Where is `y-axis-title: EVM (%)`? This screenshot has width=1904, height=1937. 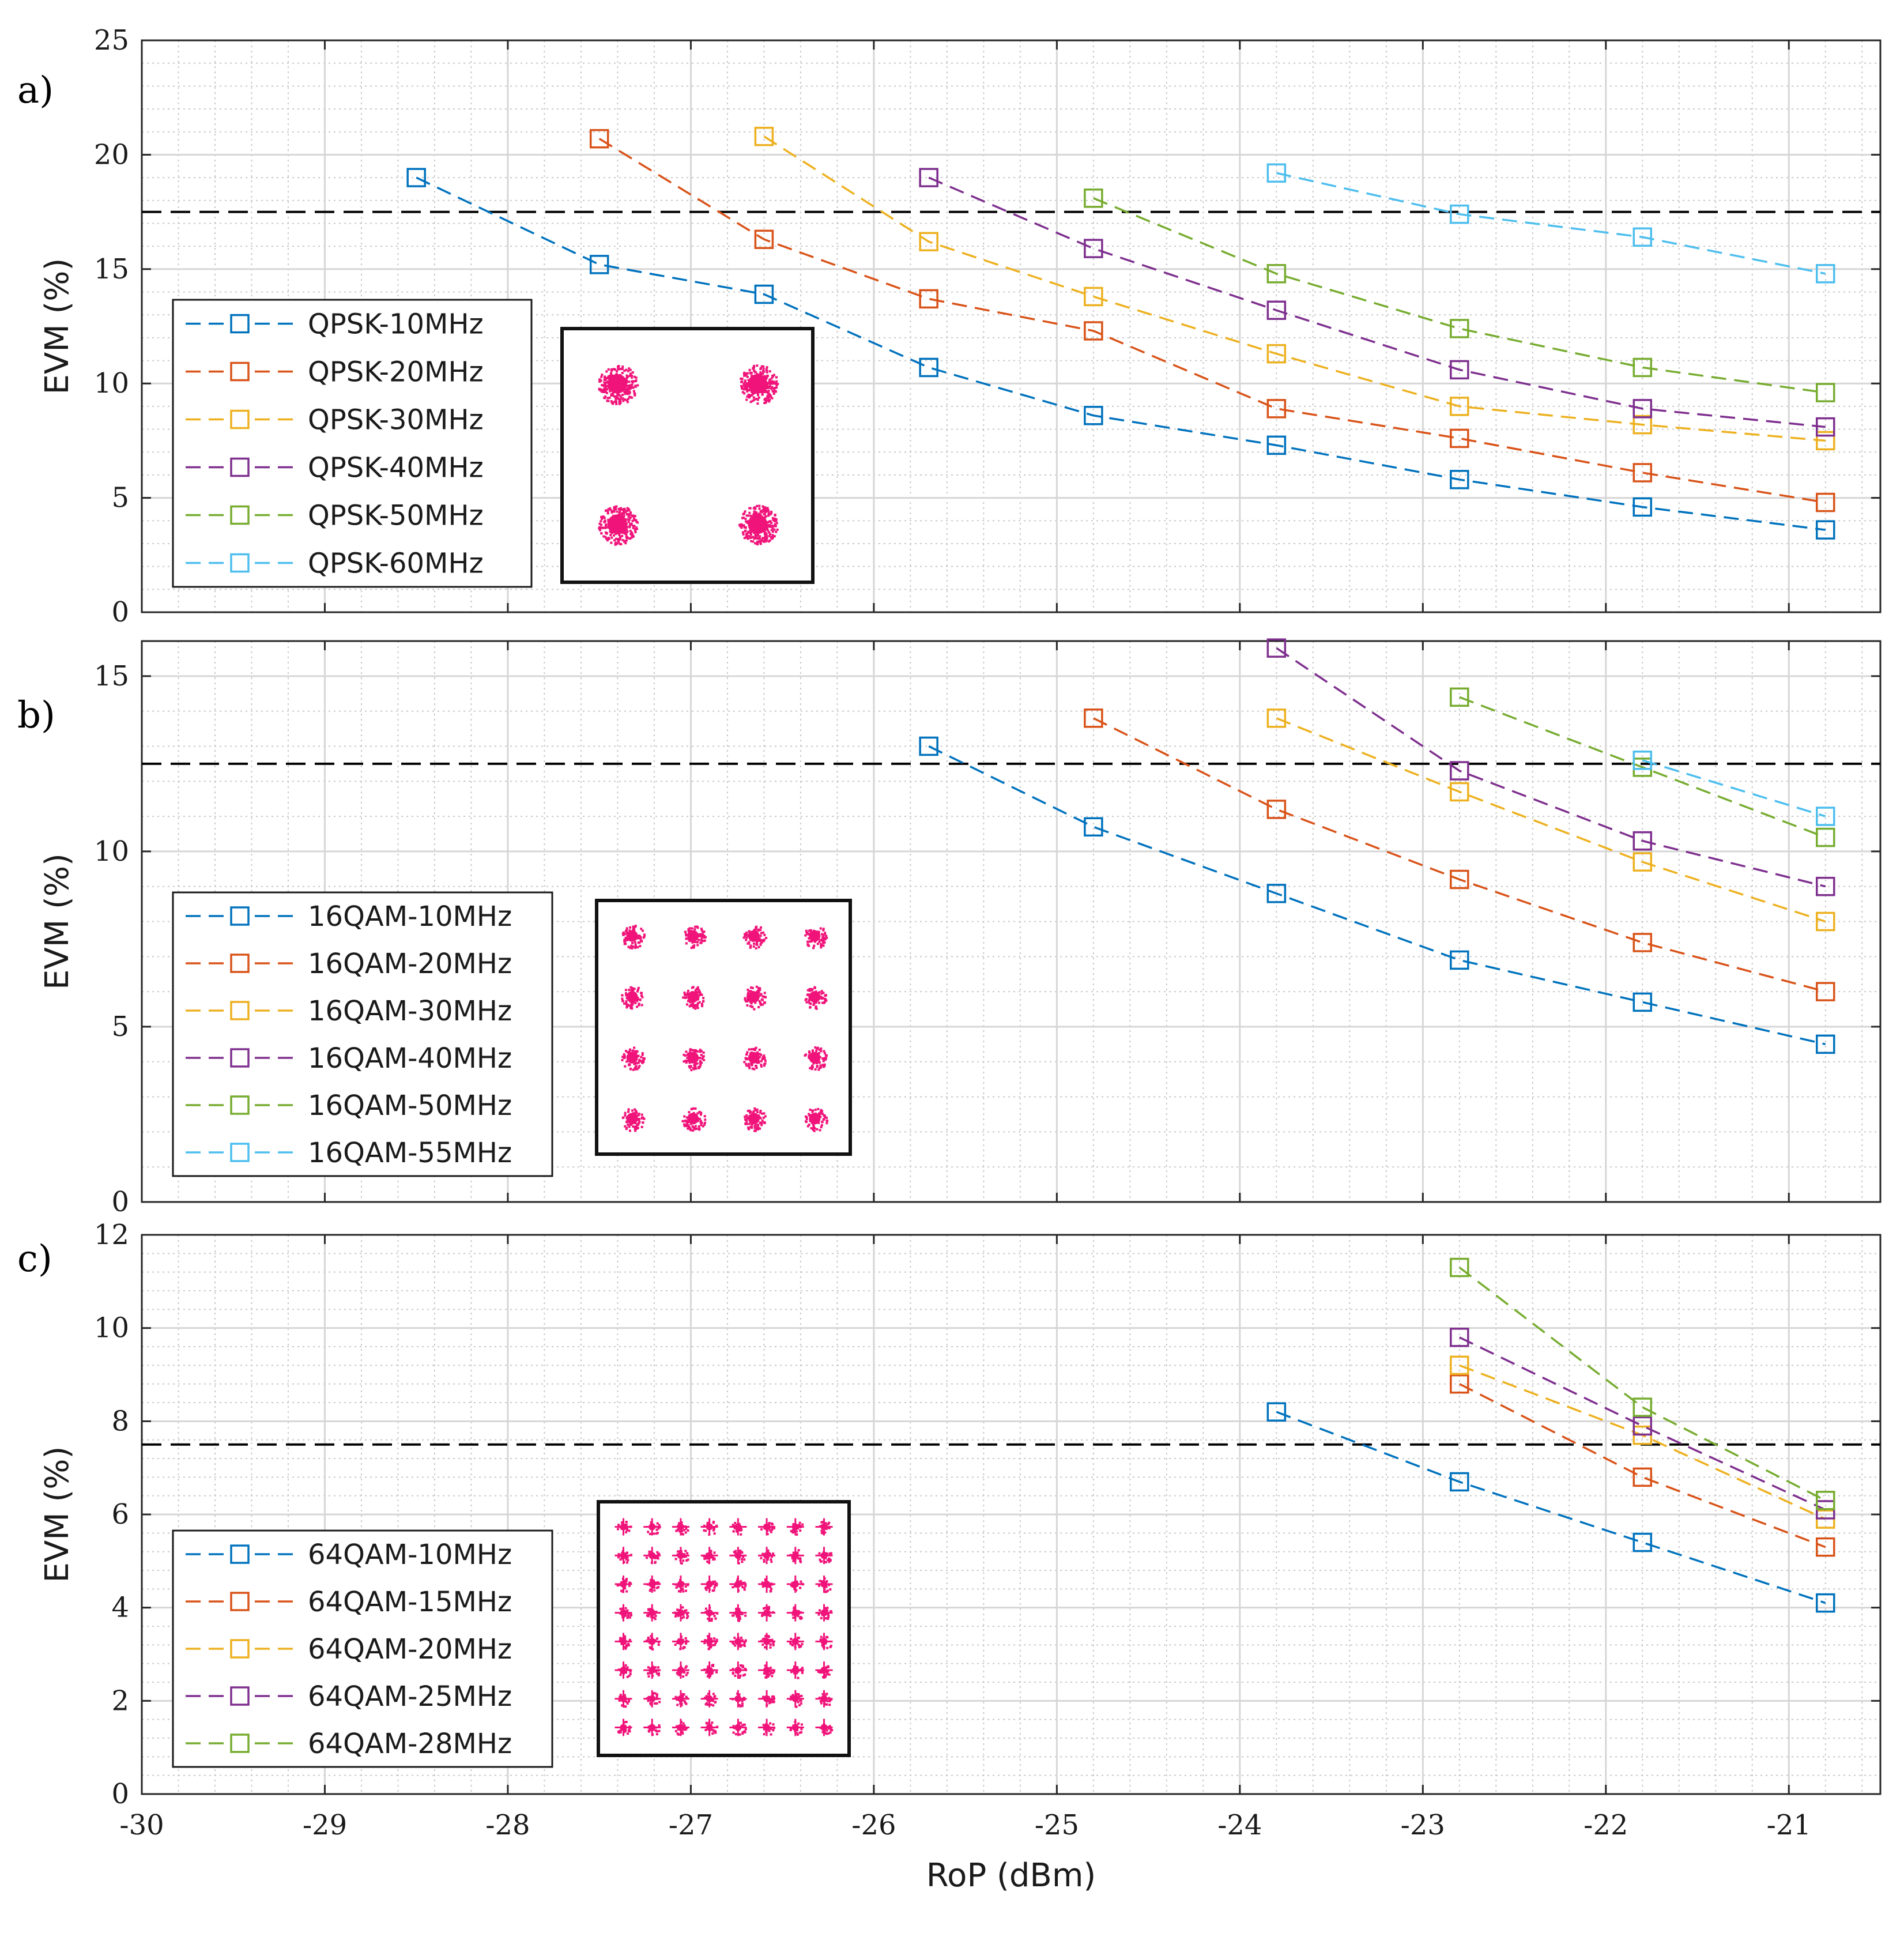 y-axis-title: EVM (%) is located at coordinates (57, 1514).